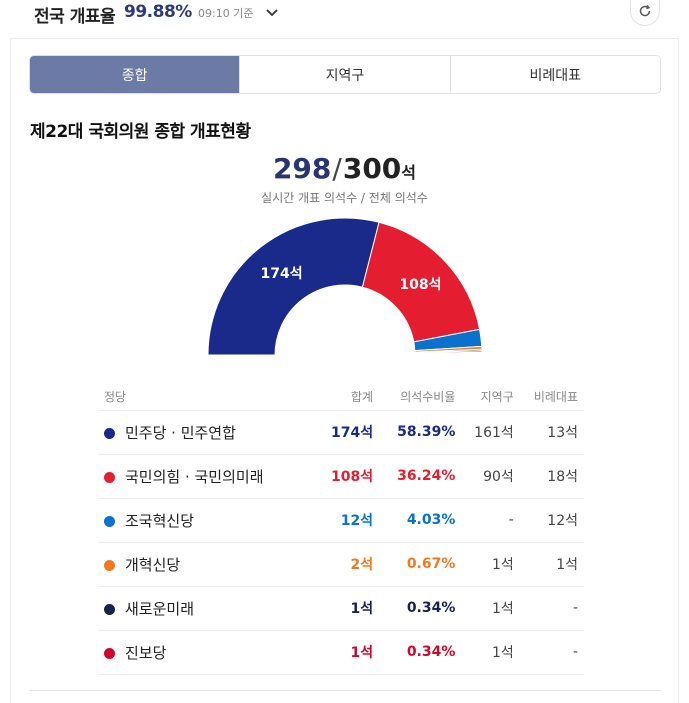  Describe the element at coordinates (352, 433) in the screenshot. I see `party-seats-value: 174석` at that location.